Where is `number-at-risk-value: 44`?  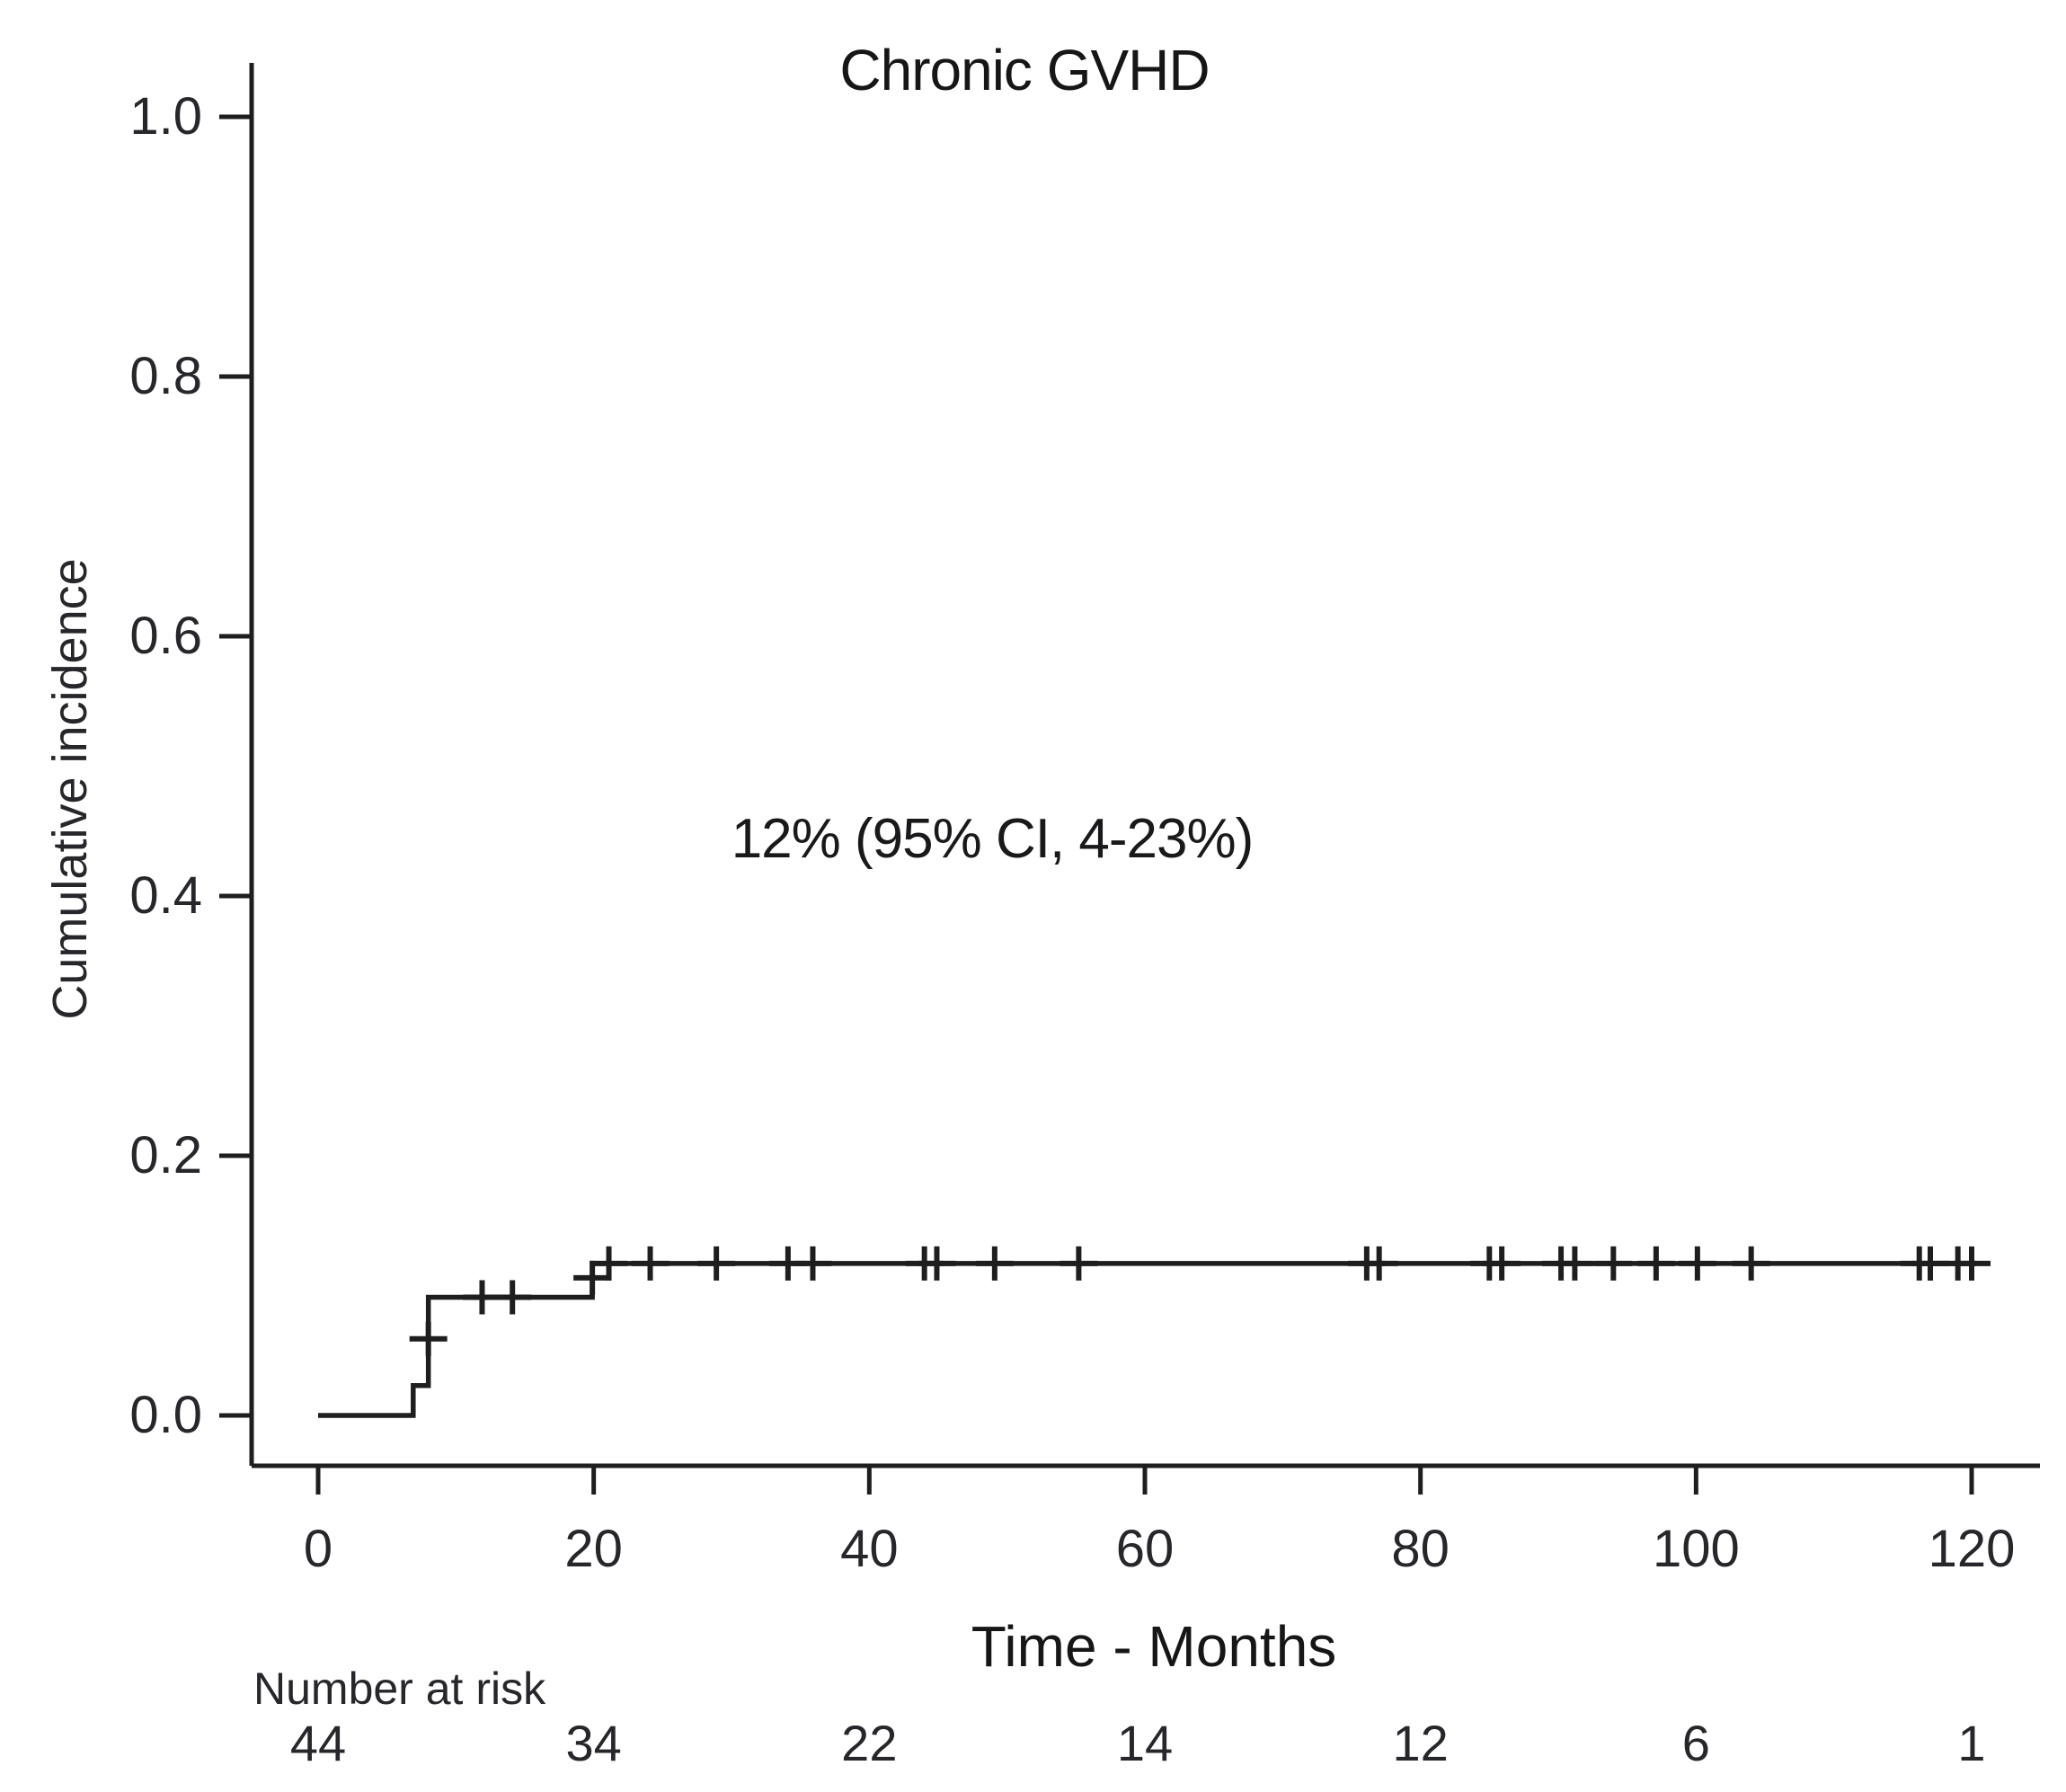
number-at-risk-value: 44 is located at coordinates (318, 1743).